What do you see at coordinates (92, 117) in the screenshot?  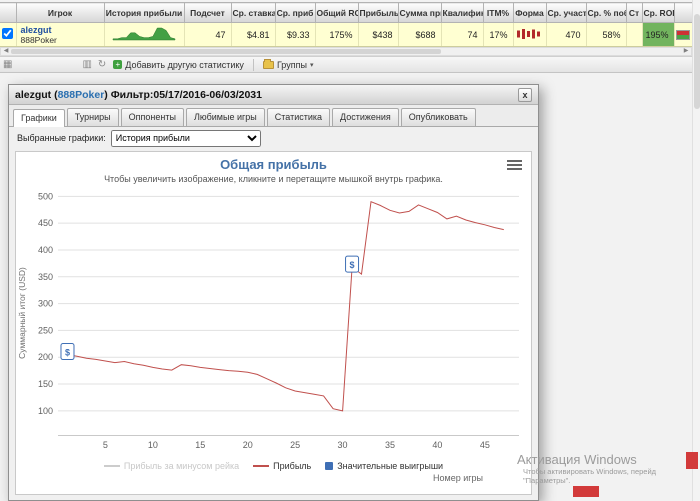 I see `tab-tournaments: Турниры` at bounding box center [92, 117].